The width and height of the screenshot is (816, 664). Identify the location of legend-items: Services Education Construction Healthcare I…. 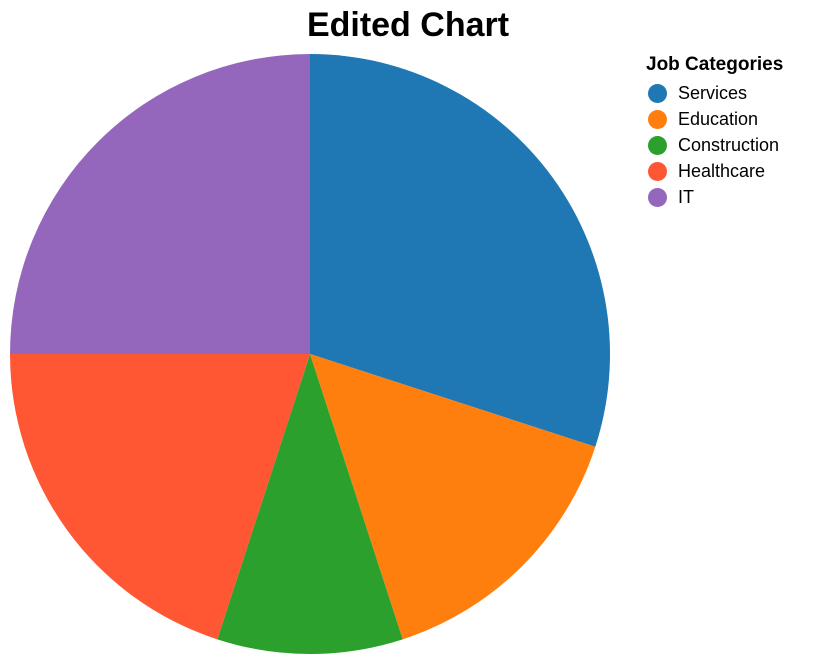
(714, 145).